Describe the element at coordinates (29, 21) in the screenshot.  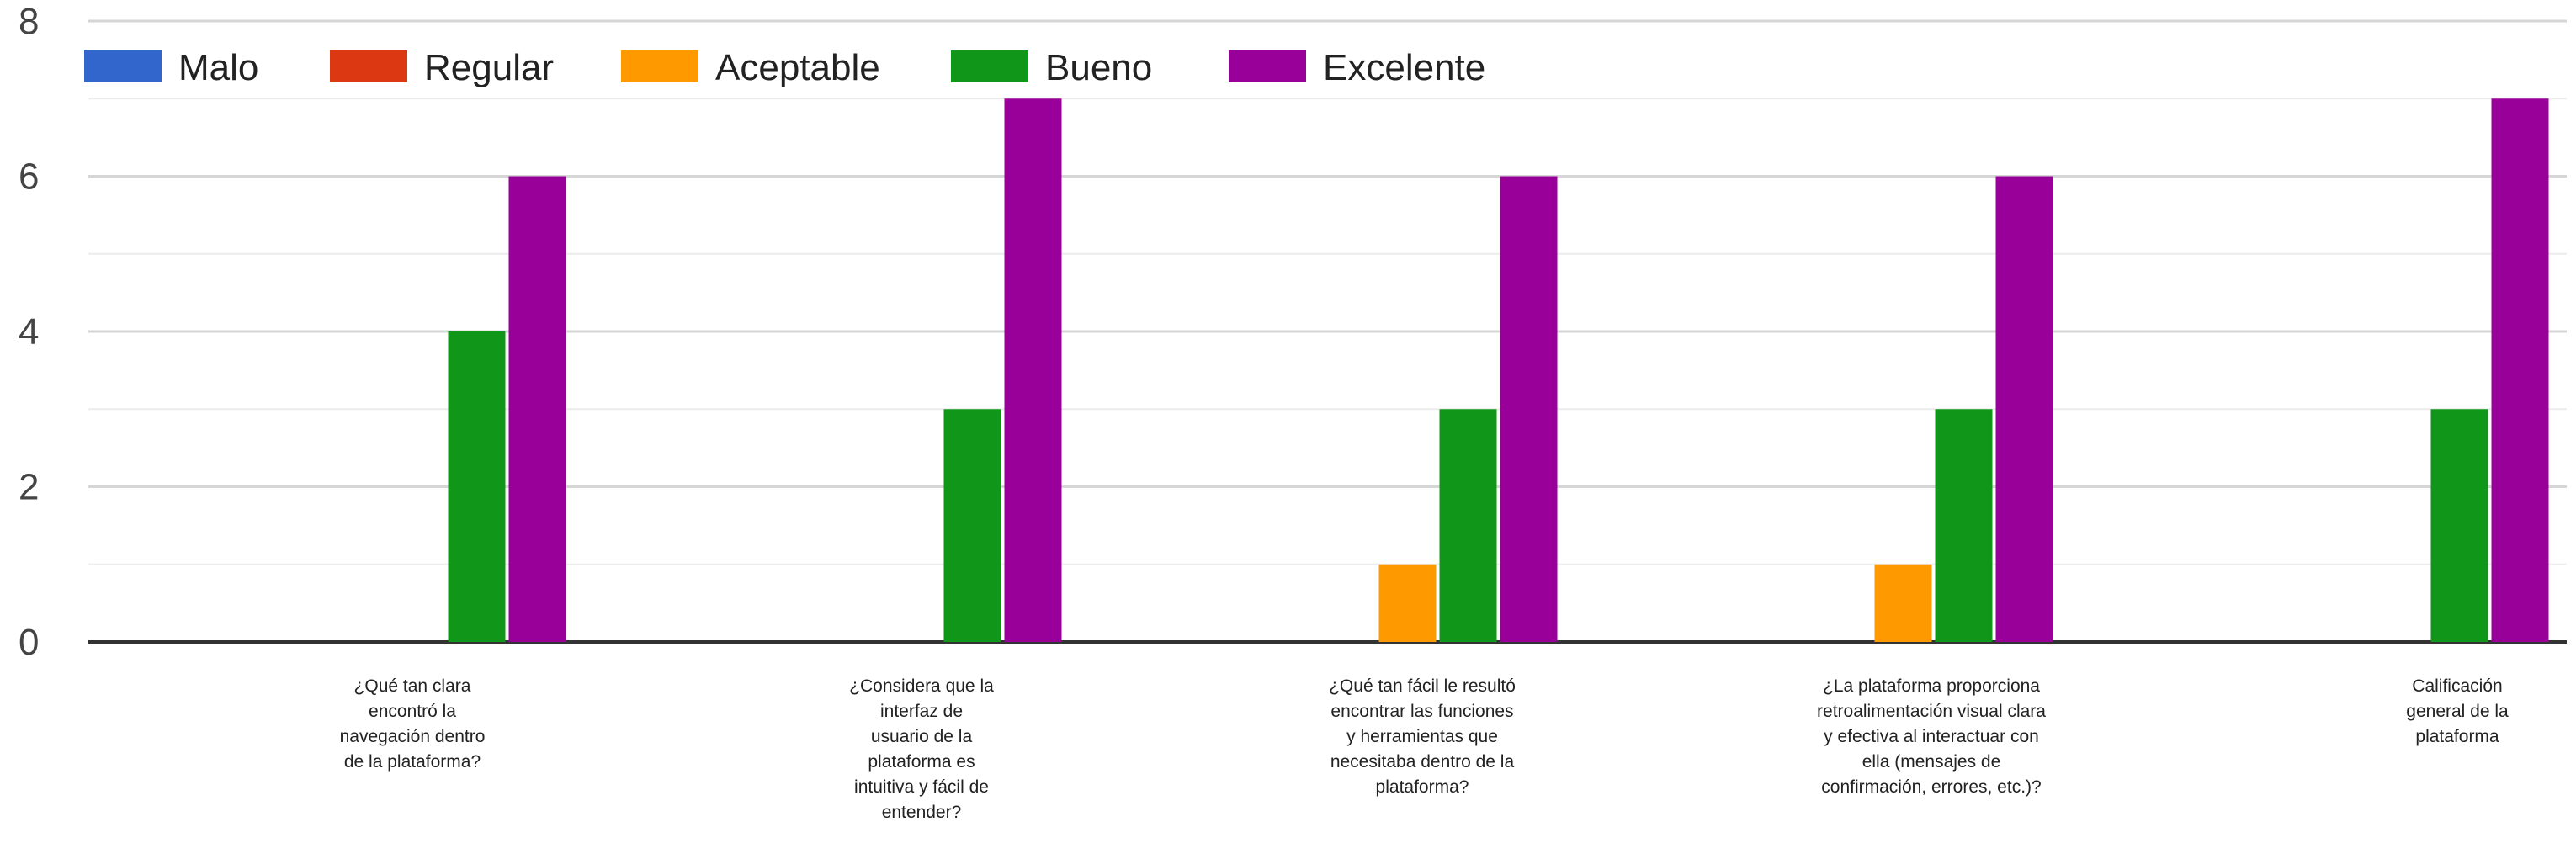
I see `y-tick-label: 8` at that location.